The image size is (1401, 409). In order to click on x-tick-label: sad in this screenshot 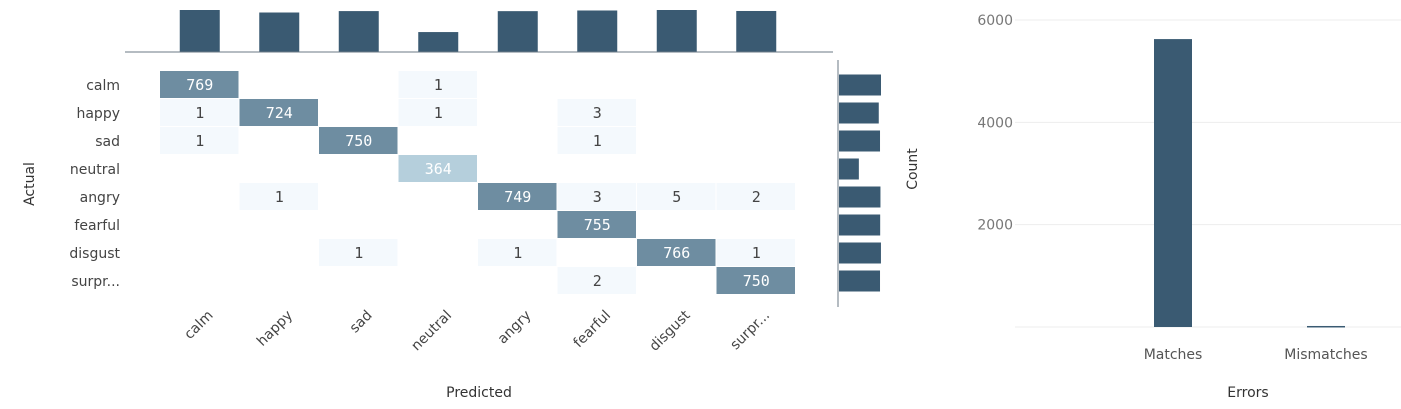, I will do `click(361, 322)`.